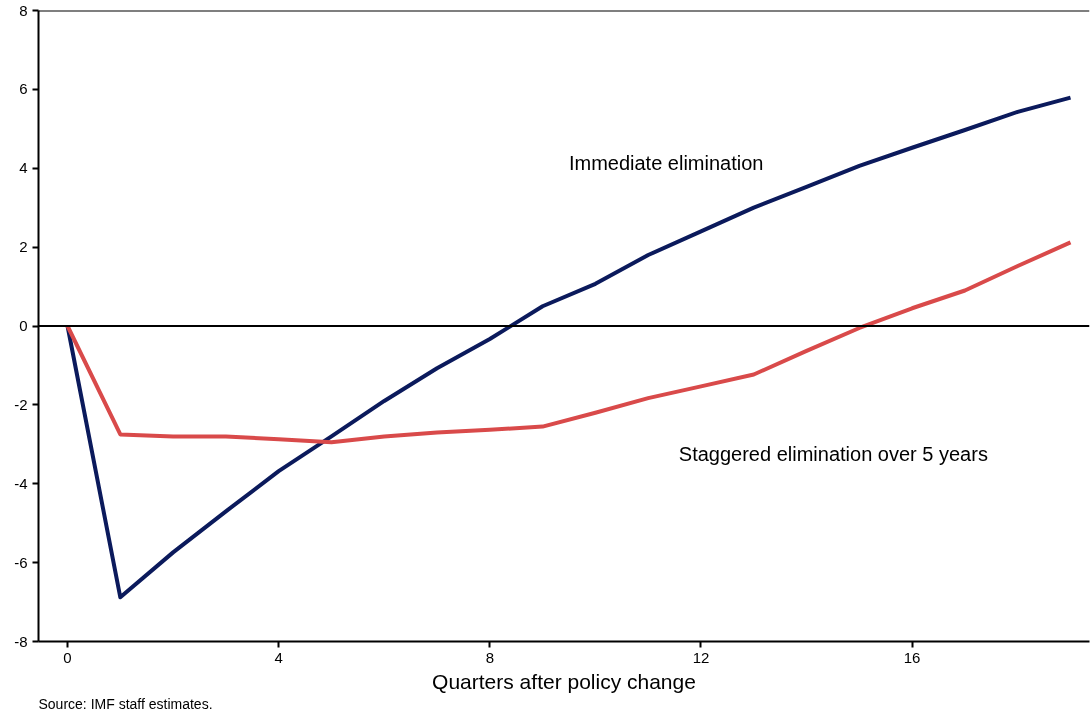 The width and height of the screenshot is (1091, 711). Describe the element at coordinates (23, 168) in the screenshot. I see `y-tick-label: 4` at that location.